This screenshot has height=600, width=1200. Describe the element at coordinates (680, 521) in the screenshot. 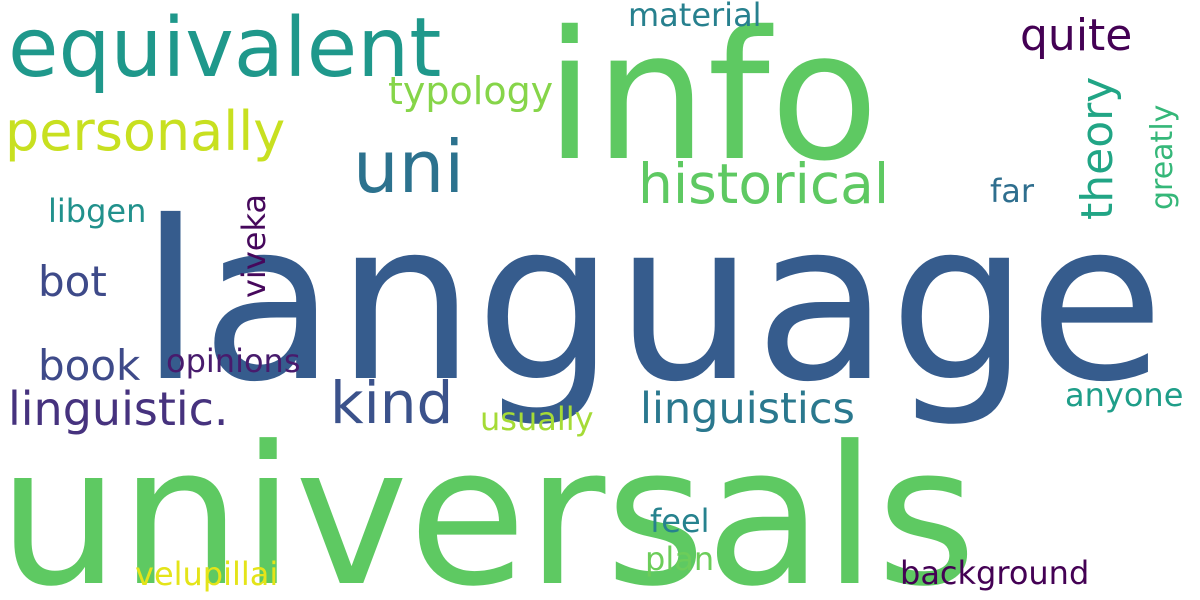

I see `word-feel: feel` at that location.